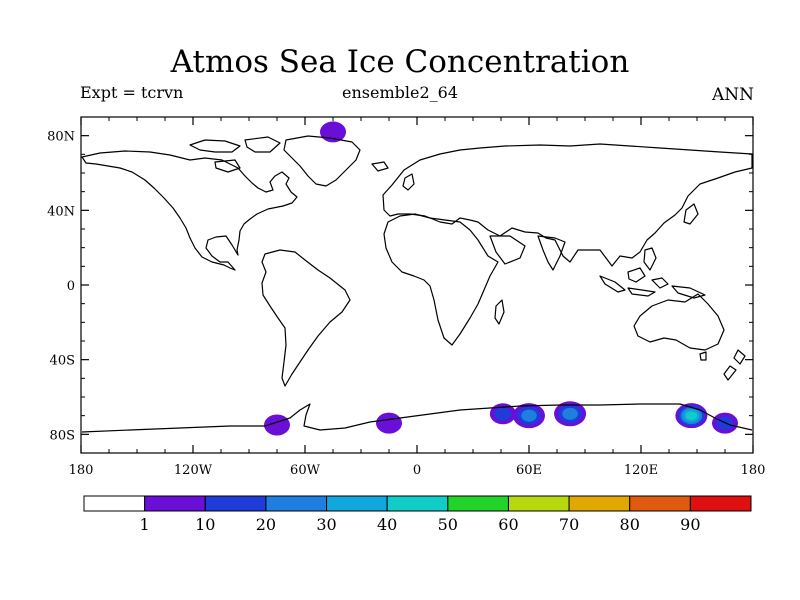 The image size is (800, 600). What do you see at coordinates (193, 470) in the screenshot?
I see `x-tick-label: 120W` at bounding box center [193, 470].